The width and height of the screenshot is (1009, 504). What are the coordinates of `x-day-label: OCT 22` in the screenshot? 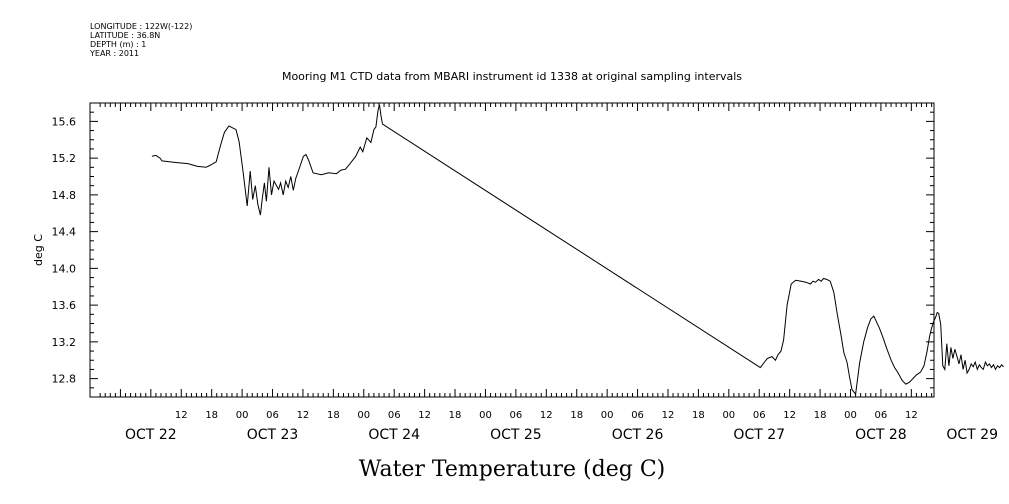 It's located at (151, 435).